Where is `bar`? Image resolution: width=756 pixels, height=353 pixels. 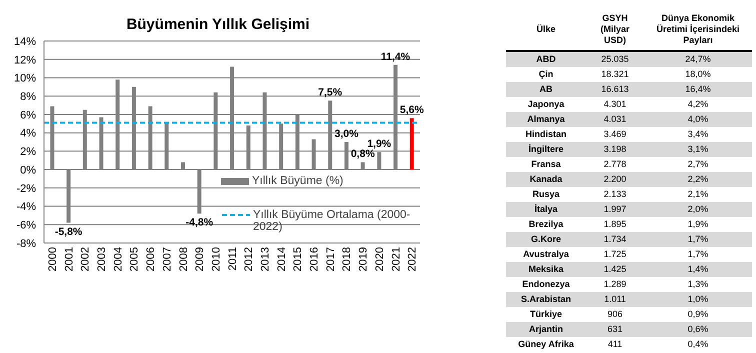
bar is located at coordinates (412, 144).